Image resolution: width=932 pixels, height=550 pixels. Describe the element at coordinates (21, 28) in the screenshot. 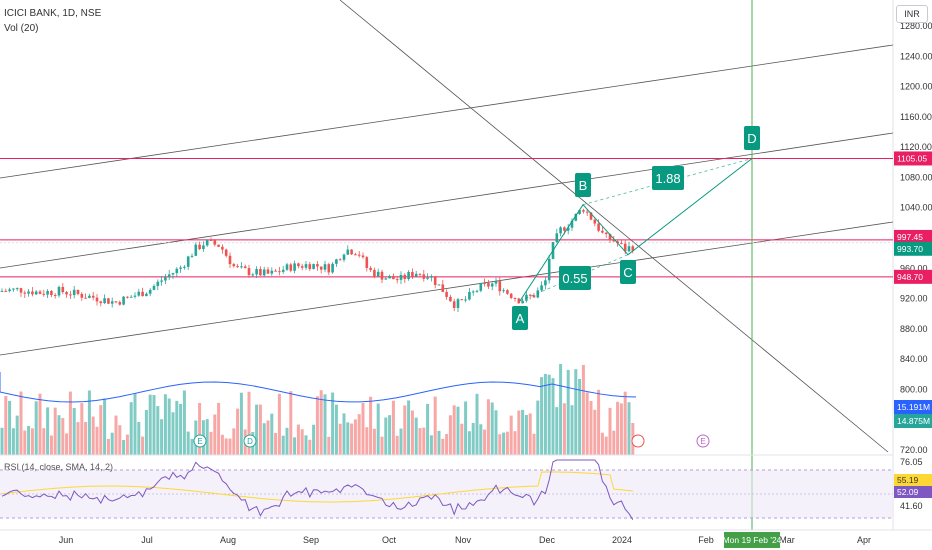

I see `volume-legend: Vol (20)` at that location.